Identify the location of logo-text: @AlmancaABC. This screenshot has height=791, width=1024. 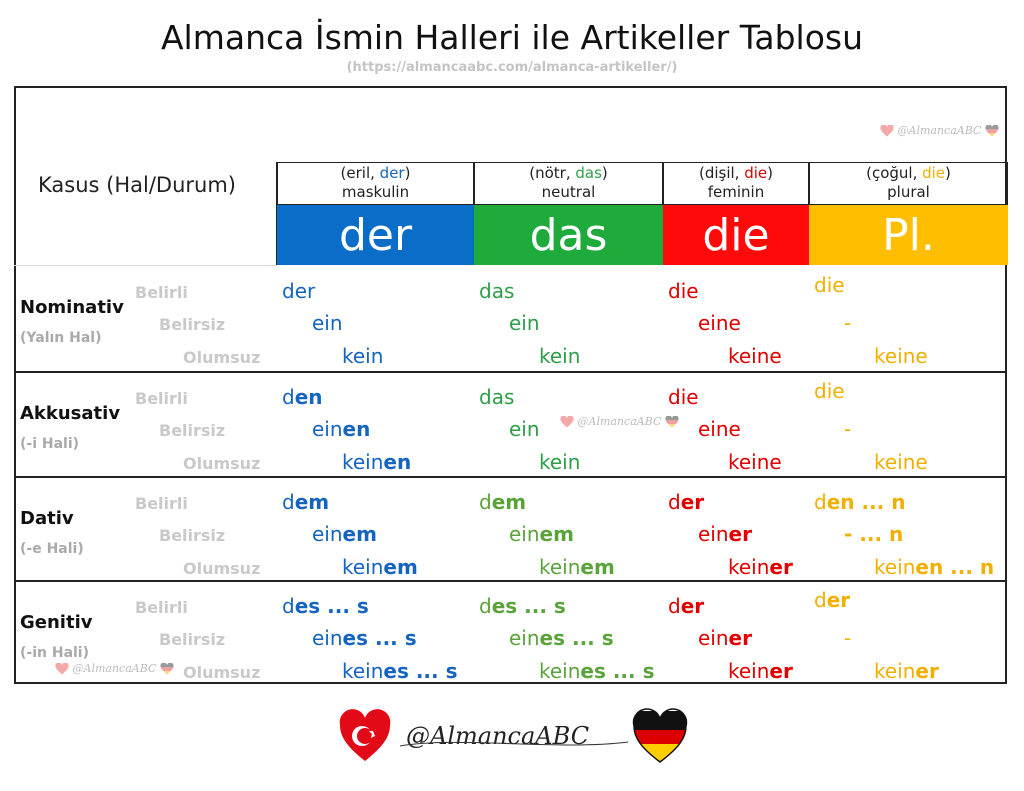
(497, 736).